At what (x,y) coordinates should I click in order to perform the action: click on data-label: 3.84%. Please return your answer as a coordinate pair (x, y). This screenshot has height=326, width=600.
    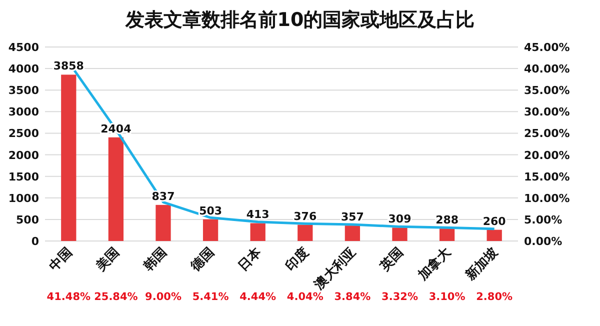
    Looking at the image, I should click on (353, 297).